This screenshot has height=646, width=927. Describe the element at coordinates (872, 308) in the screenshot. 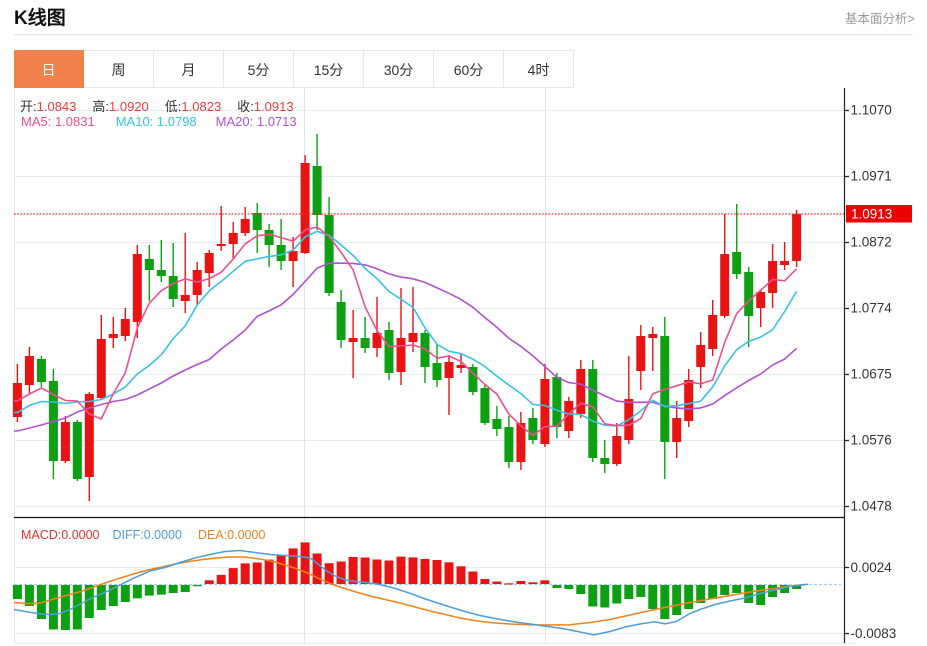

I see `svg-text: 1.0774` at that location.